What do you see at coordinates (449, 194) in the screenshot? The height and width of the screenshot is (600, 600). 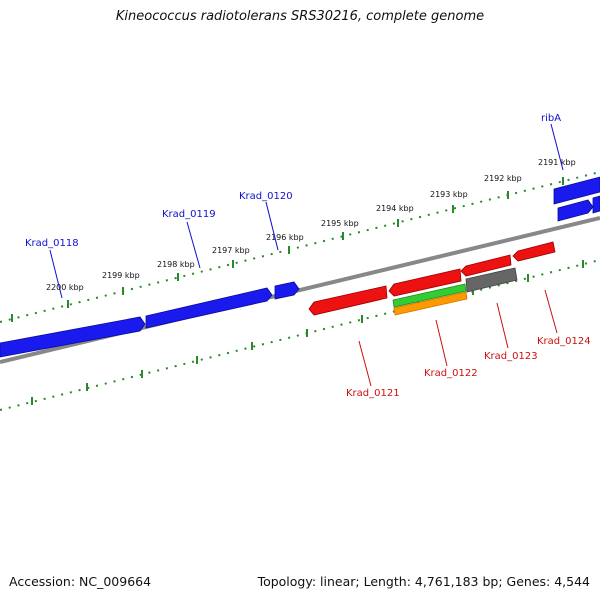 I see `kbp-label: 2193 kbp` at bounding box center [449, 194].